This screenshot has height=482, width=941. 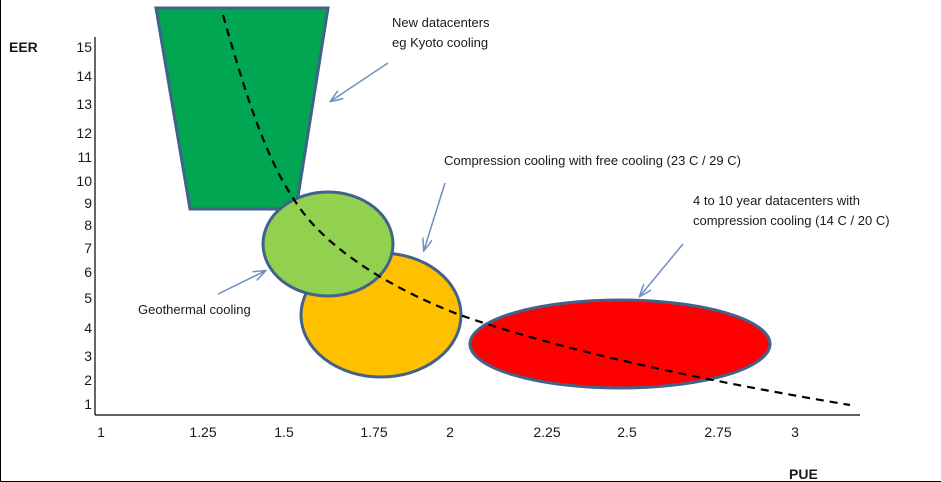 I want to click on y-tick-label: 14, so click(x=84, y=76).